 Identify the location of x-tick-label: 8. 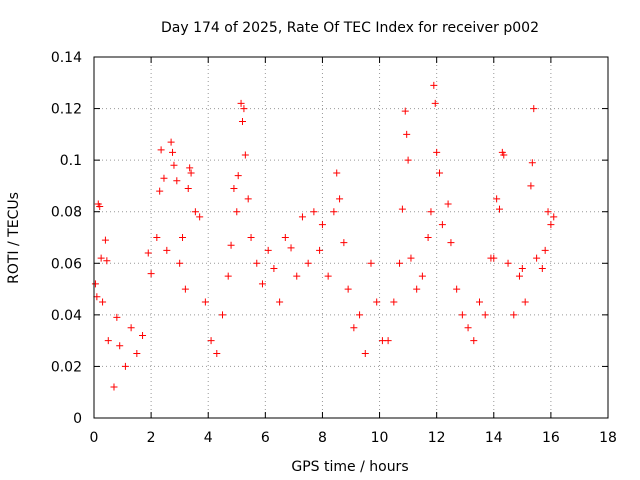
(322, 438).